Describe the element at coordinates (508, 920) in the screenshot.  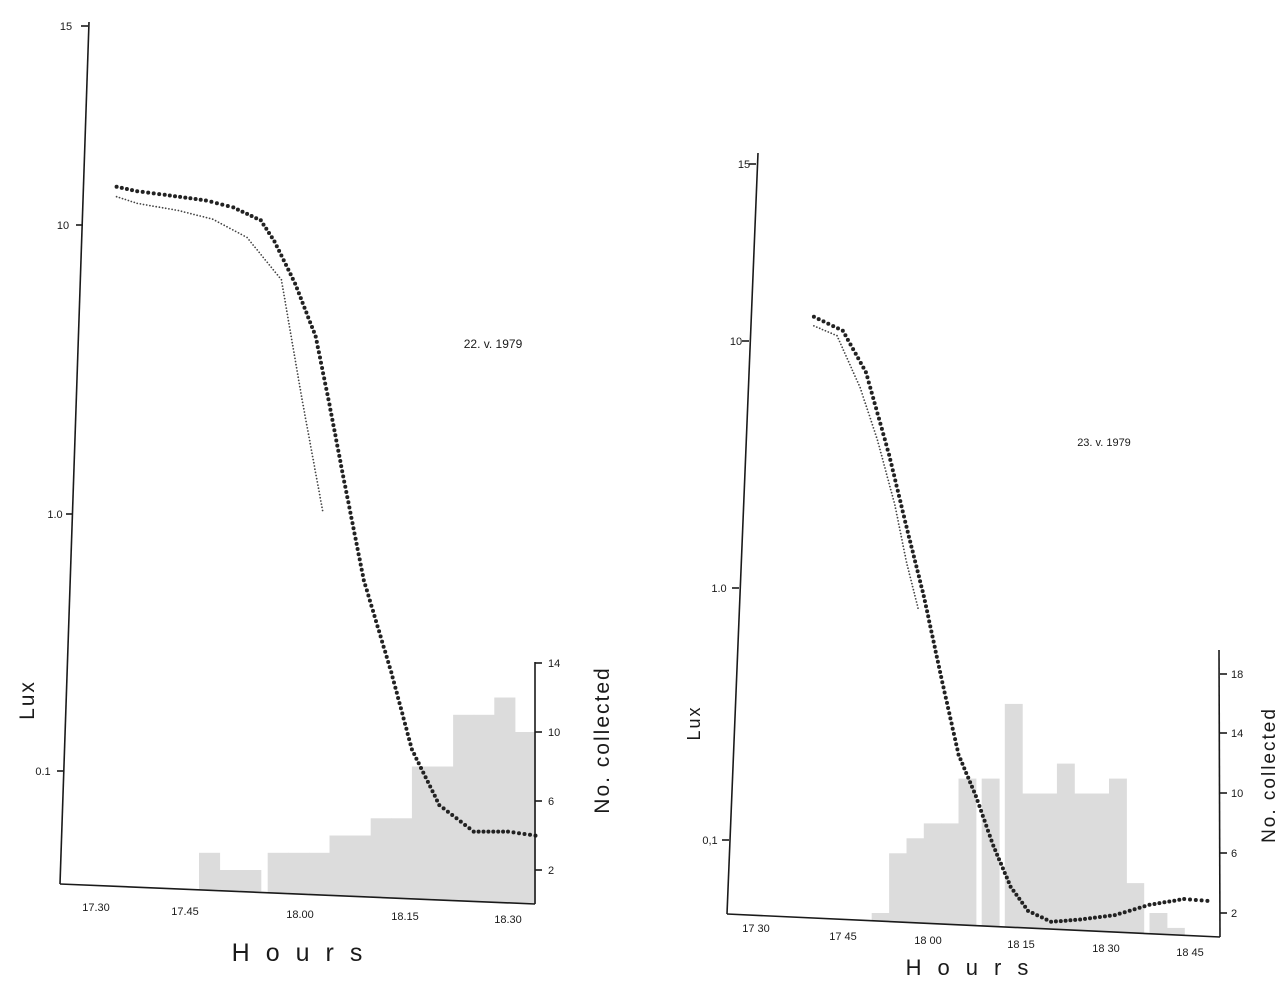
I see `x-tick-label: 18.30` at that location.